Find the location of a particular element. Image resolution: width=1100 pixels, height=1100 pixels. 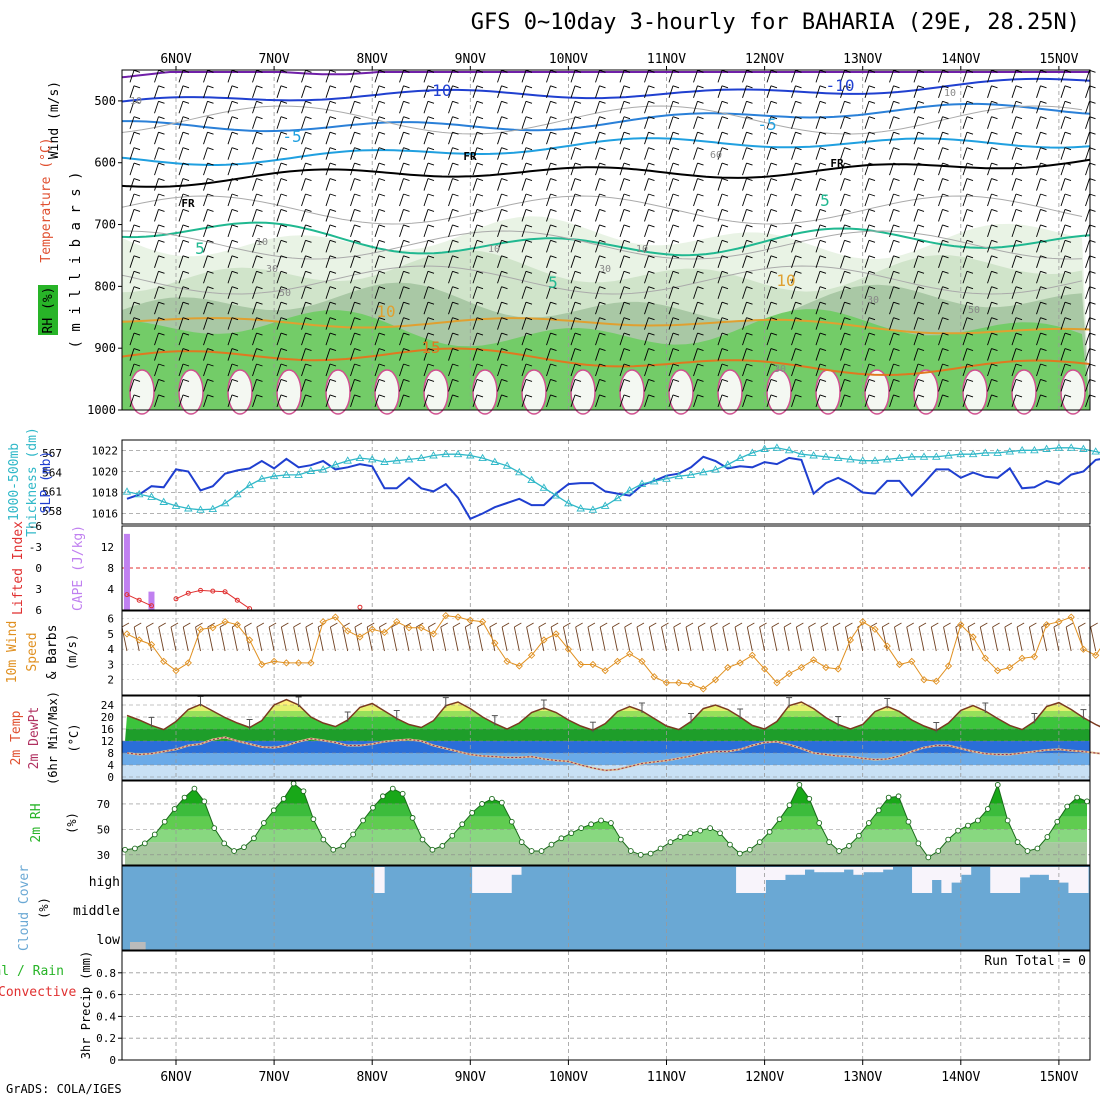

rh2m-unit-label: (%) is located at coordinates (72, 823).